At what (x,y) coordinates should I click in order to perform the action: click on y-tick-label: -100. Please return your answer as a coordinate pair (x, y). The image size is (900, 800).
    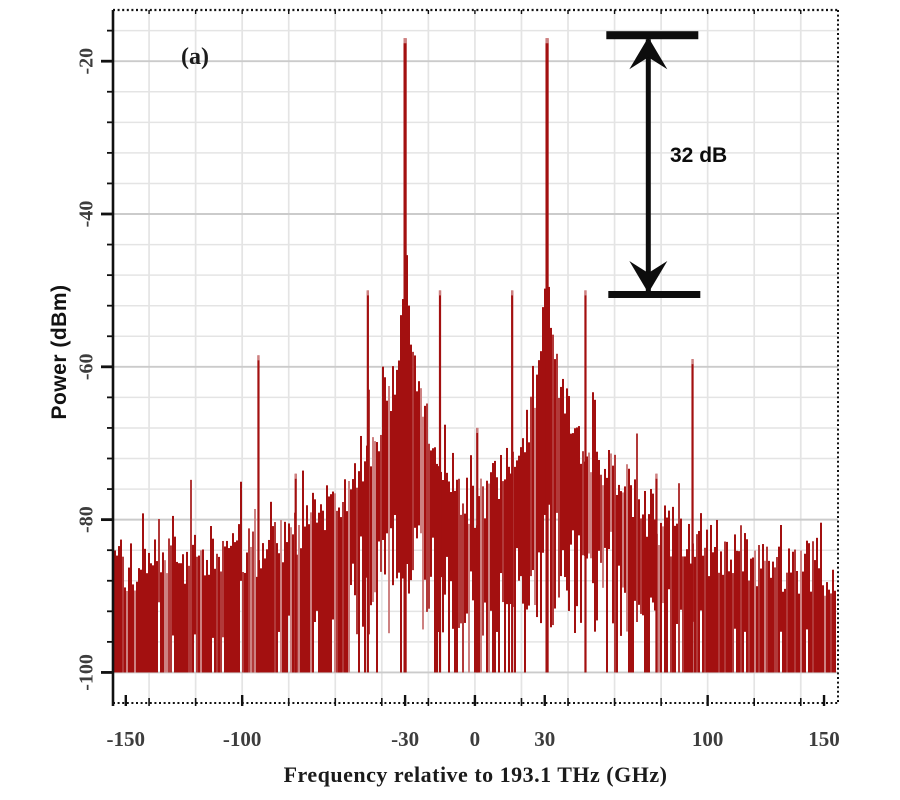
    Looking at the image, I should click on (87, 672).